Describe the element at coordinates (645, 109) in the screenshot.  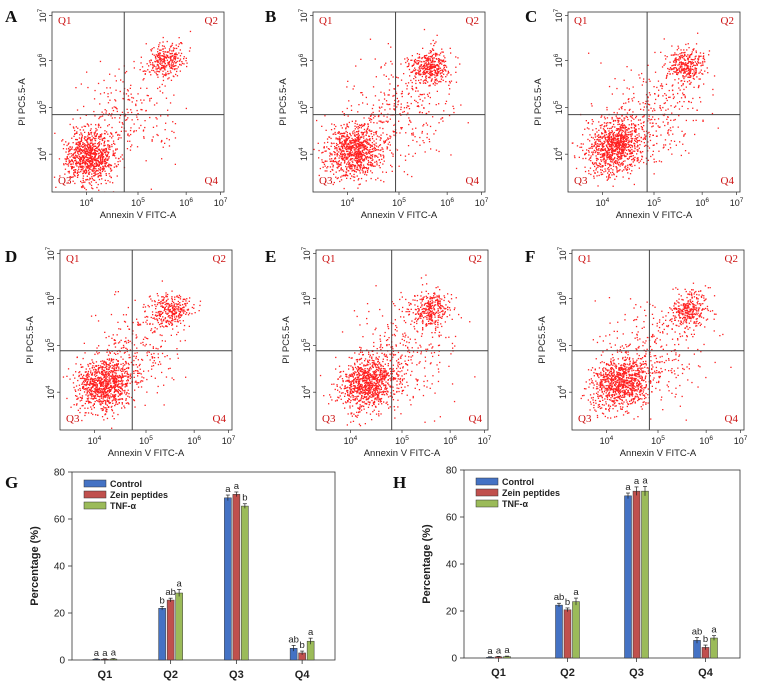
I see `scatter-points` at that location.